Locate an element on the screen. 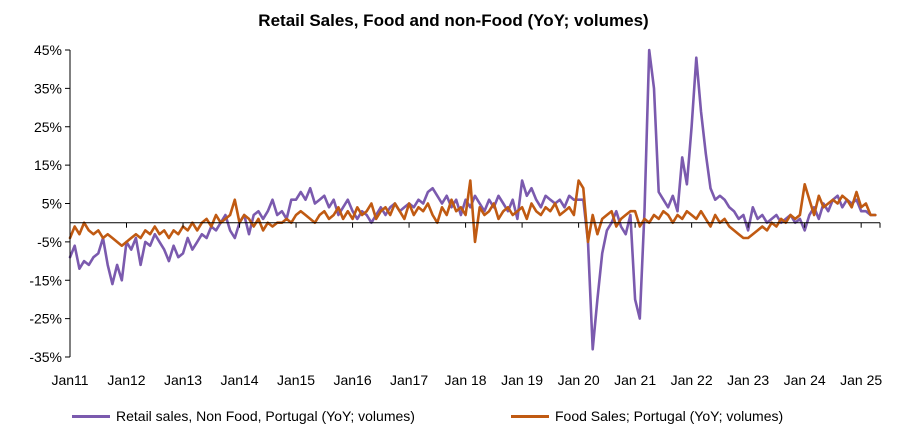  y-tick-label: -5% is located at coordinates (49, 242).